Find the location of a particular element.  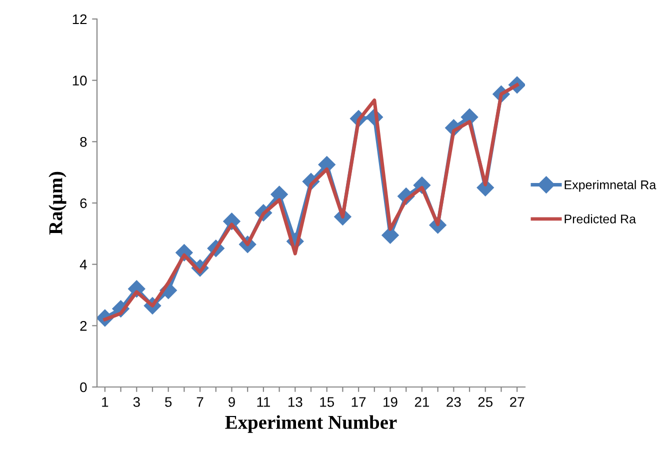

x-tick-label: 21 is located at coordinates (422, 402).